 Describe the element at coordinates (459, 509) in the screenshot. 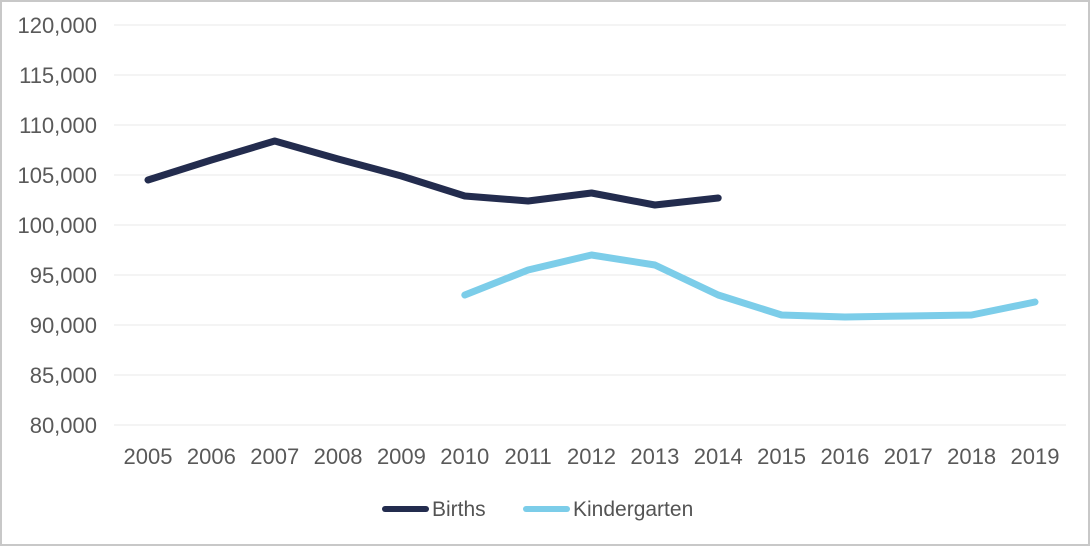

I see `legend-label-births: Births` at that location.